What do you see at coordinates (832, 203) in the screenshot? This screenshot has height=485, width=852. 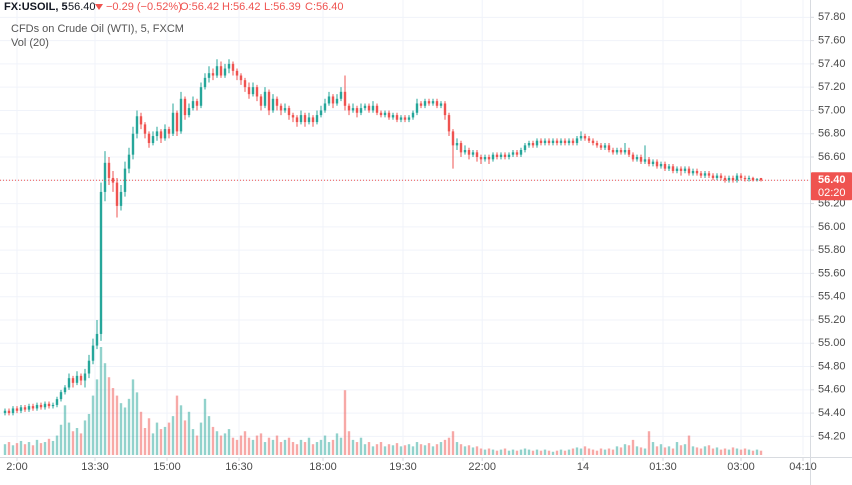 I see `y-tick-label: 56.20` at bounding box center [832, 203].